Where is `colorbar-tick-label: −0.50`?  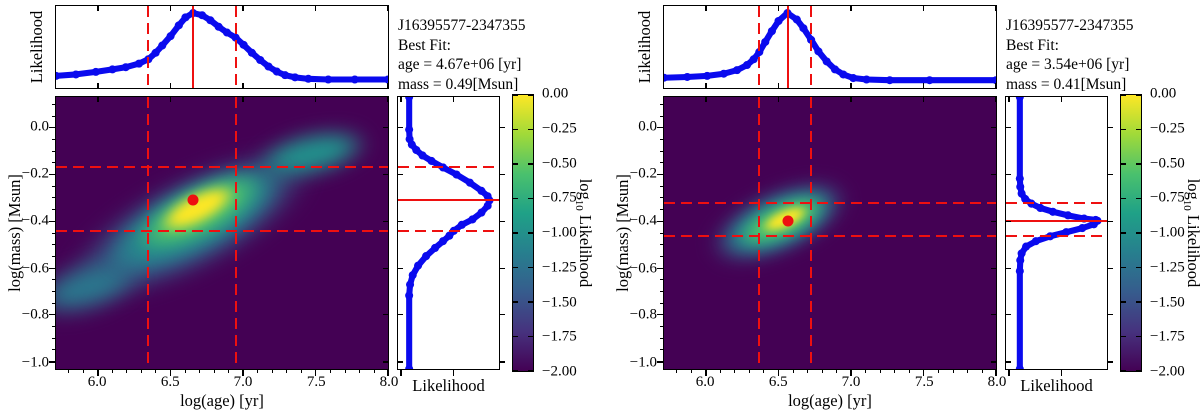 colorbar-tick-label: −0.50 is located at coordinates (559, 163).